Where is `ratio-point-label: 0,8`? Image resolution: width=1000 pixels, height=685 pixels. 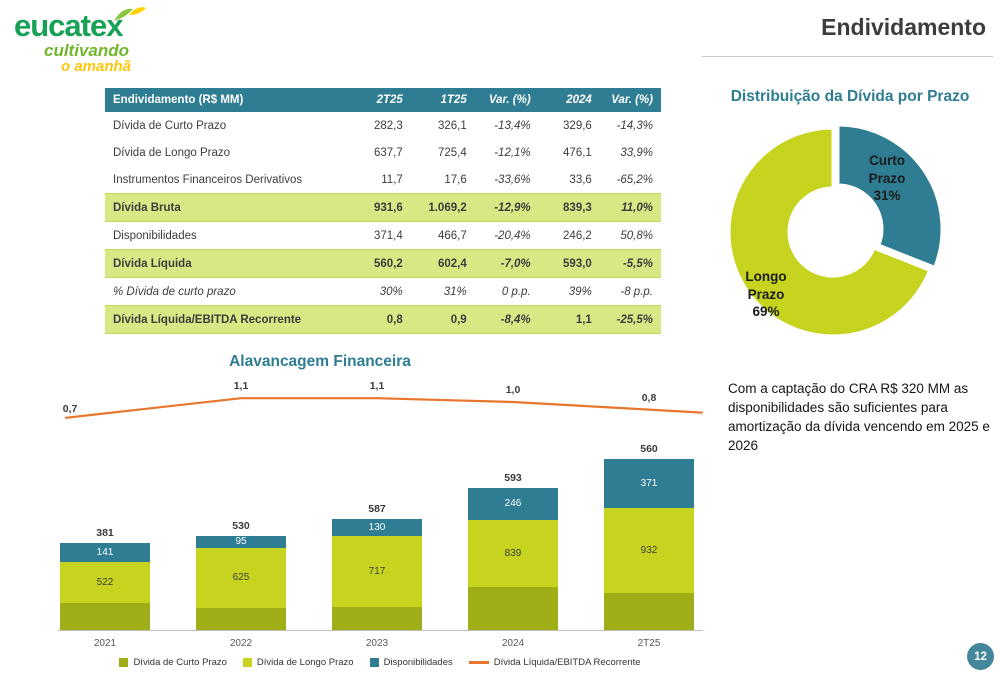 ratio-point-label: 0,8 is located at coordinates (649, 397).